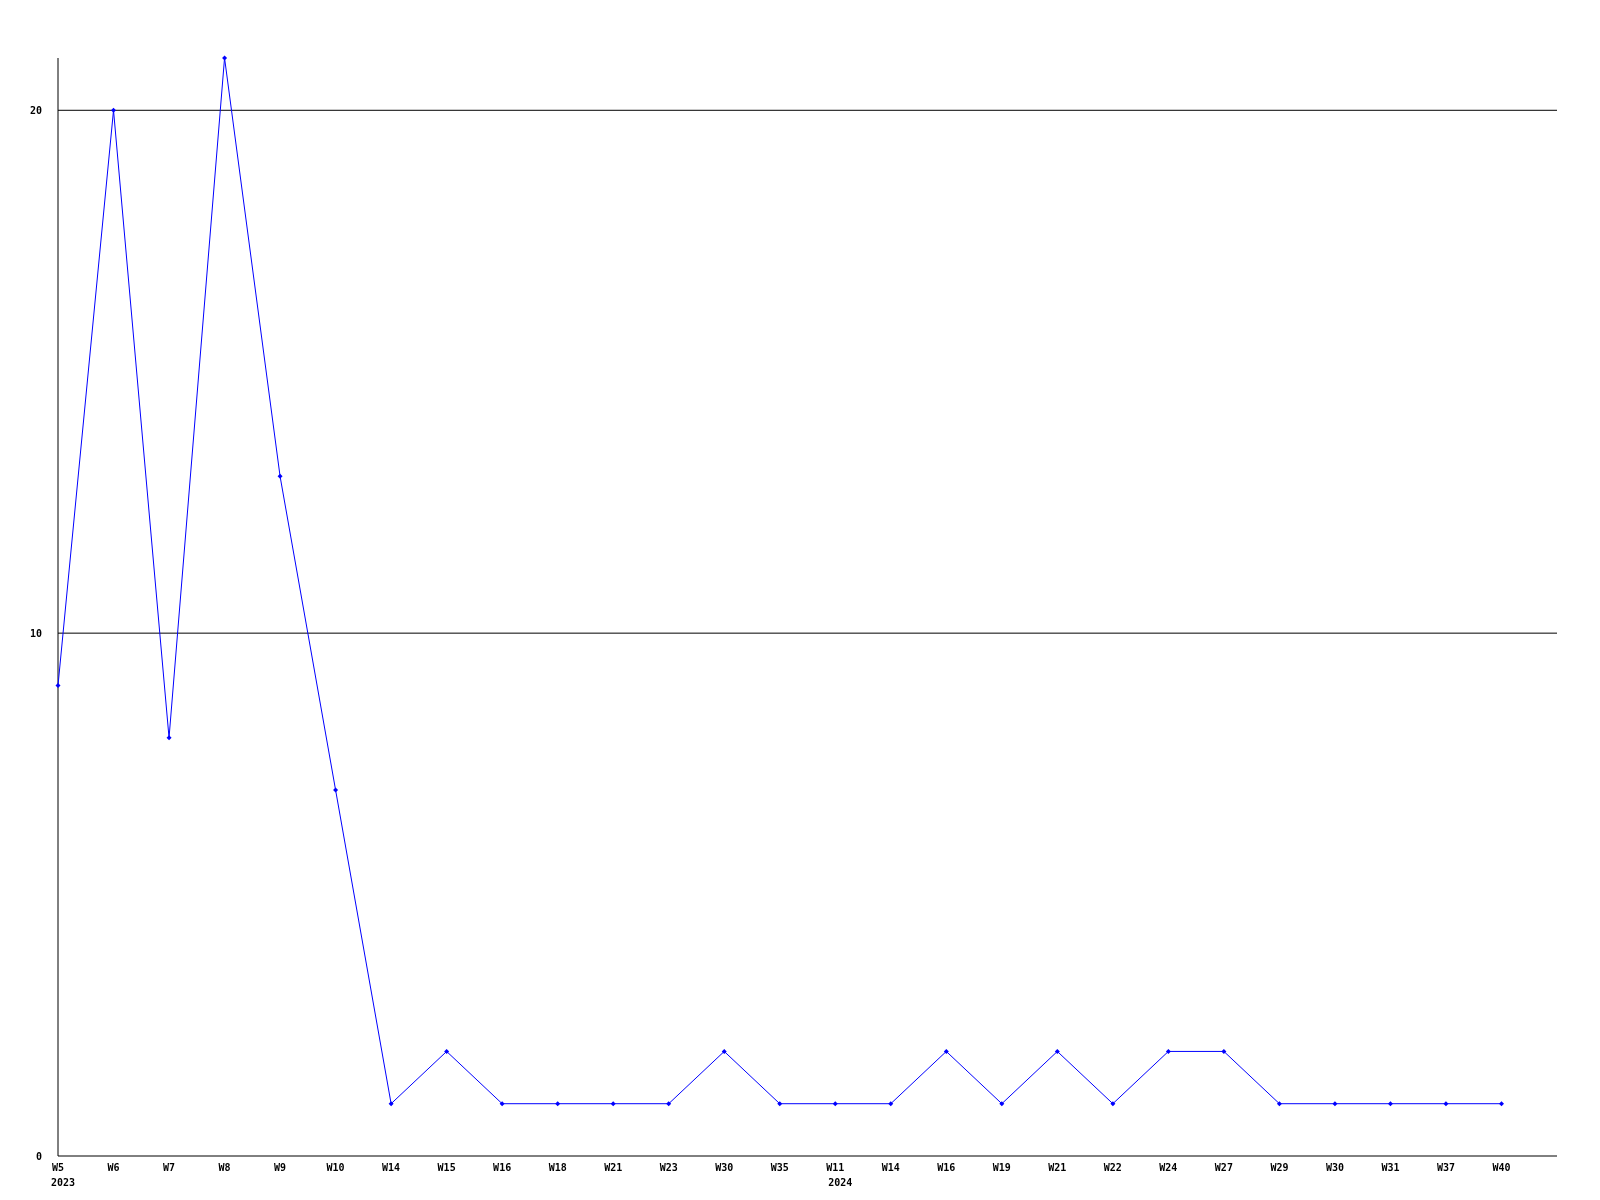 This screenshot has width=1600, height=1200. I want to click on x-tick-label: W11 2024, so click(839, 1175).